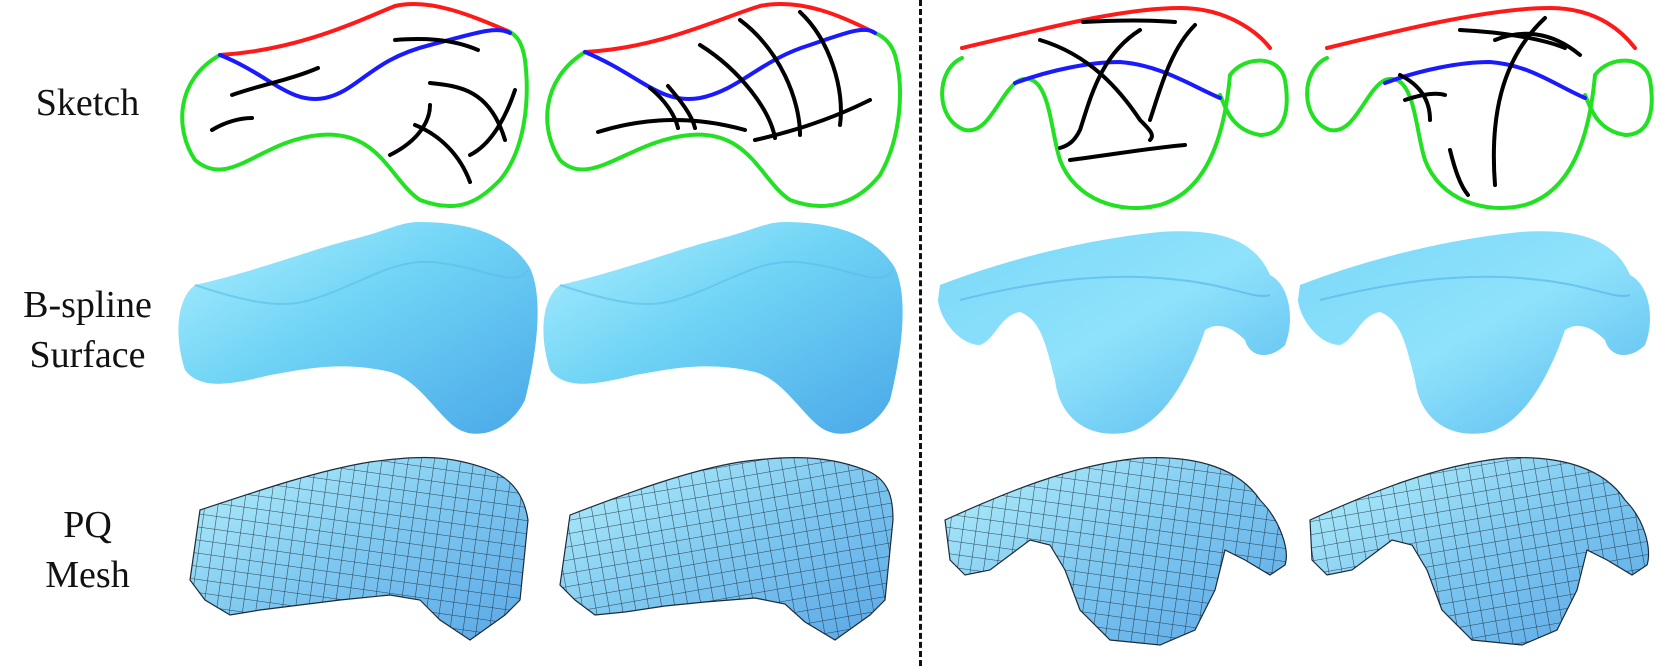 Image resolution: width=1657 pixels, height=666 pixels. I want to click on pq-label-line1: PQ, so click(87, 525).